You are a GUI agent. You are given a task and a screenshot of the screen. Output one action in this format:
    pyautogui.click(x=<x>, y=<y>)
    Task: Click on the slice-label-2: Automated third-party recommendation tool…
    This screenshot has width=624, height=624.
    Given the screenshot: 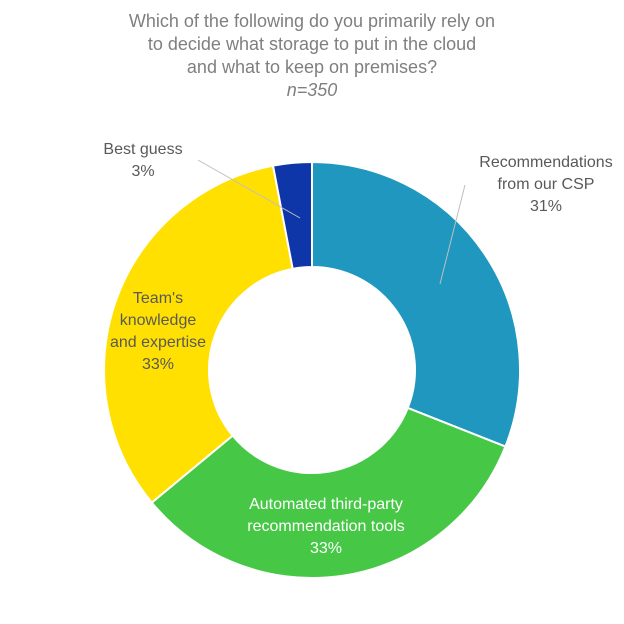 What is the action you would take?
    pyautogui.click(x=325, y=526)
    